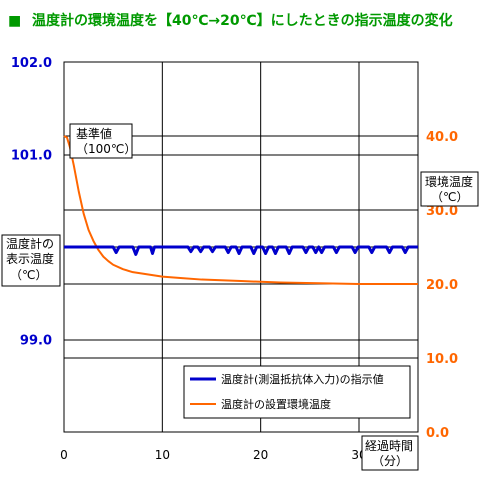  Describe the element at coordinates (442, 359) in the screenshot. I see `right-axis-tick-label: 10.0` at that location.